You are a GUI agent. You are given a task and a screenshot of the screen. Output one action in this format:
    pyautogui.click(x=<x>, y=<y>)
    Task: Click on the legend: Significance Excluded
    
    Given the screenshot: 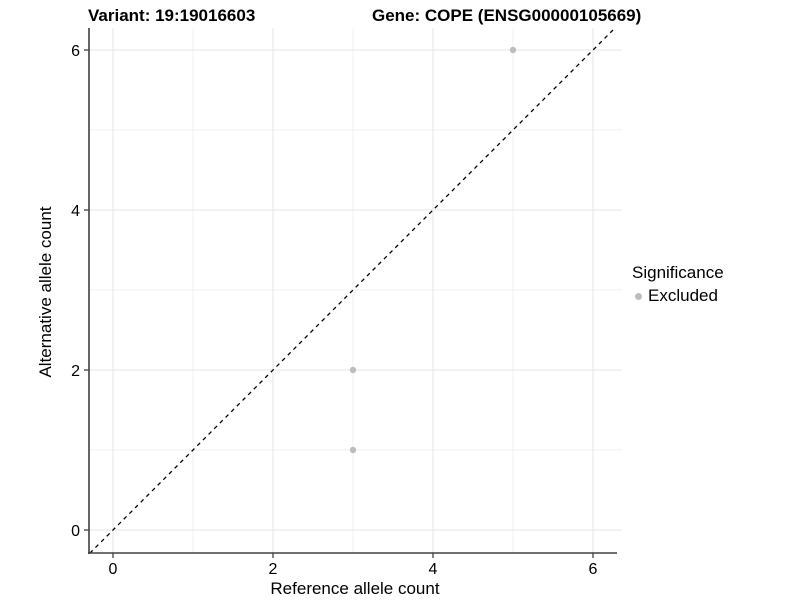 What is the action you would take?
    pyautogui.click(x=678, y=284)
    